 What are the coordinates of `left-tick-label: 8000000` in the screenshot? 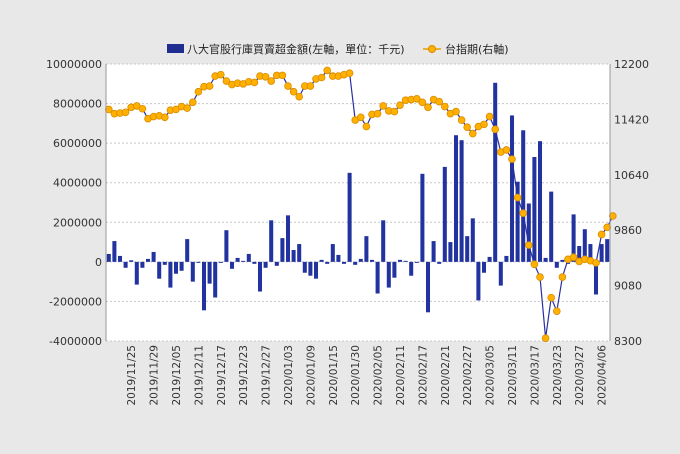 It's located at (77, 104).